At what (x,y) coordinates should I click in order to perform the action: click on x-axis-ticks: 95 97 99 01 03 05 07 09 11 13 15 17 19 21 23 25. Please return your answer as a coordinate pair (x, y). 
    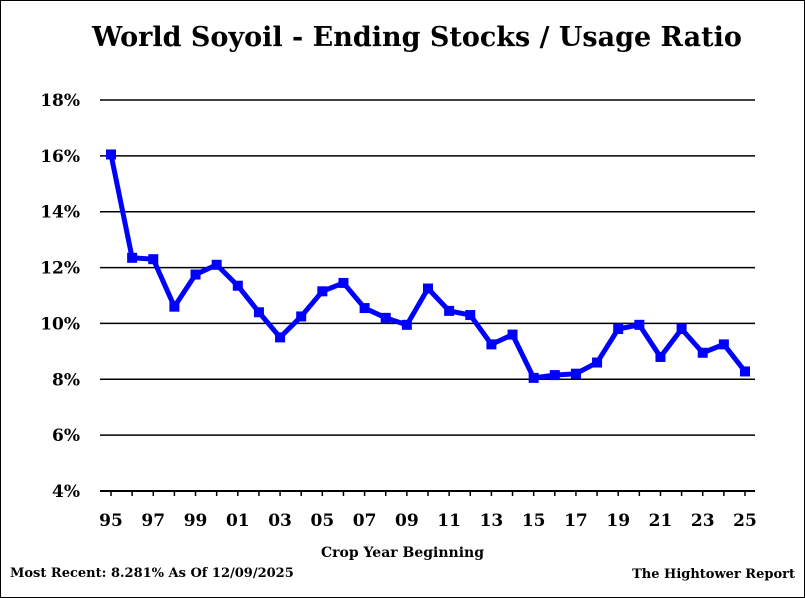
    Looking at the image, I should click on (428, 511).